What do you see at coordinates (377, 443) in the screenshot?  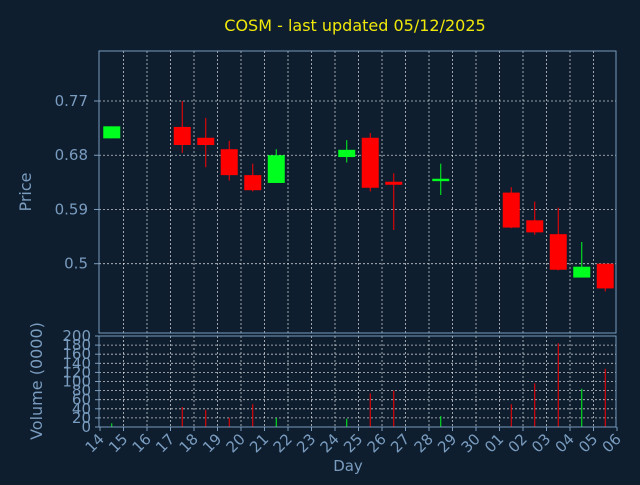 I see `x-tick-label: 26` at bounding box center [377, 443].